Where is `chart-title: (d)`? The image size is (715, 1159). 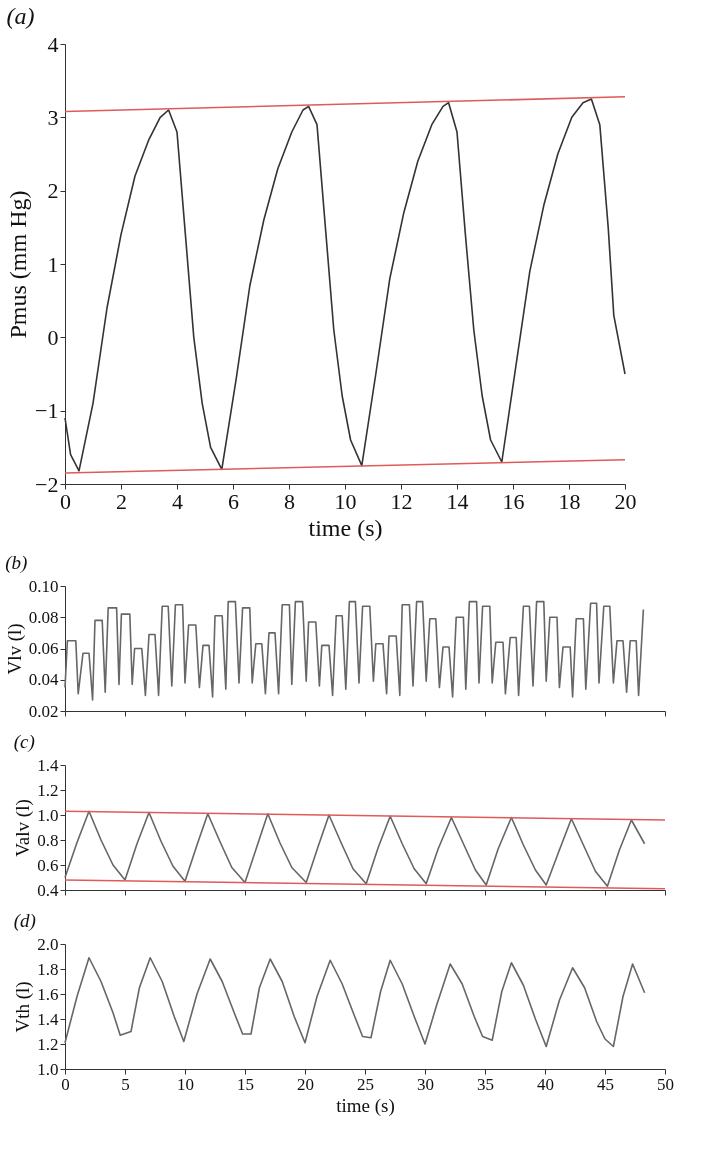 chart-title: (d) is located at coordinates (24, 921).